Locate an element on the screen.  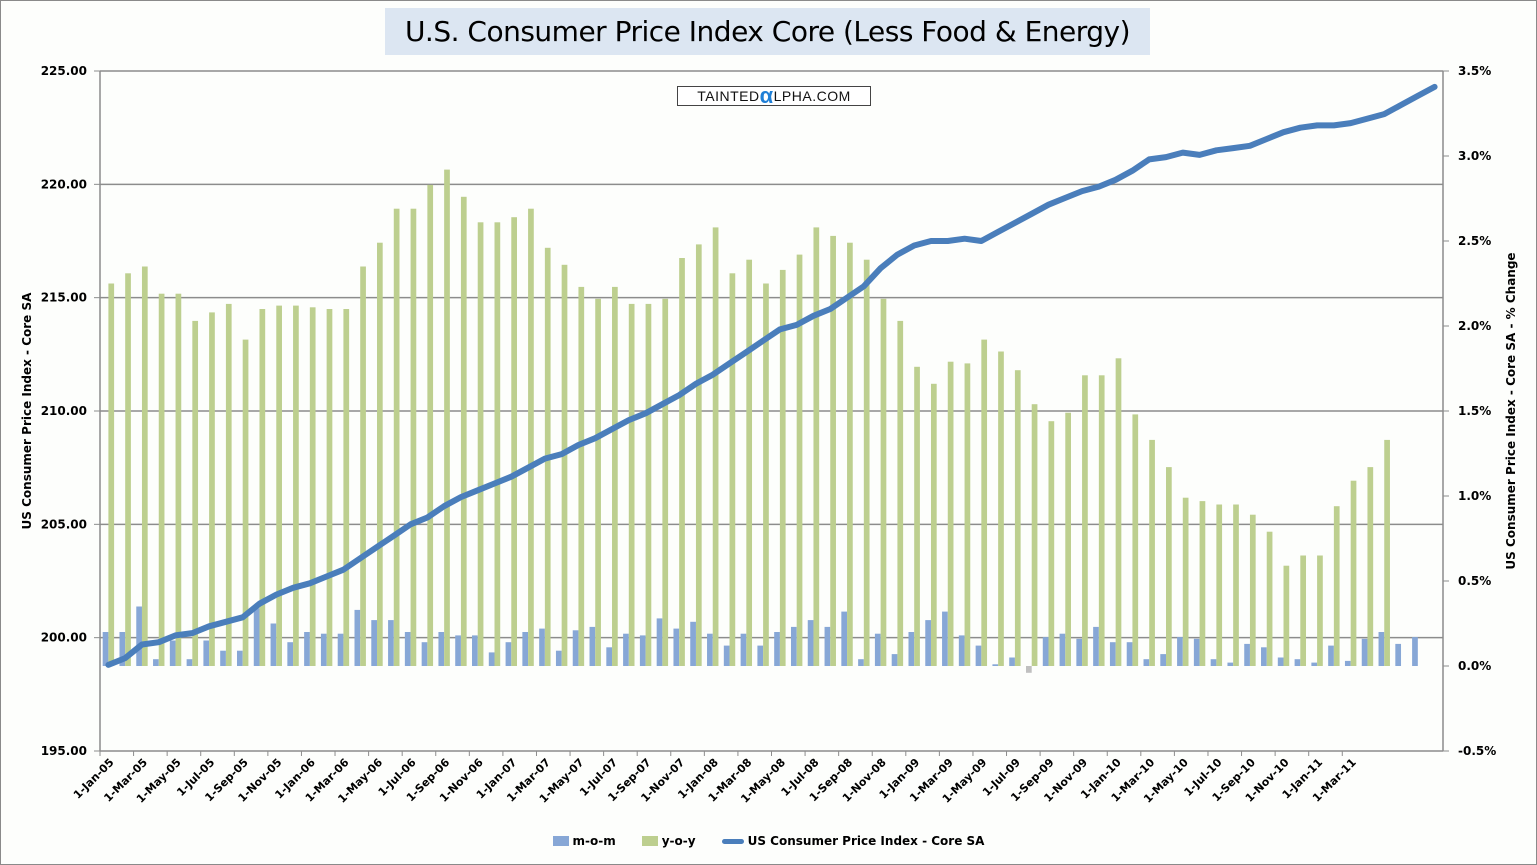
left-tick-label: 220.00 is located at coordinates (64, 184).